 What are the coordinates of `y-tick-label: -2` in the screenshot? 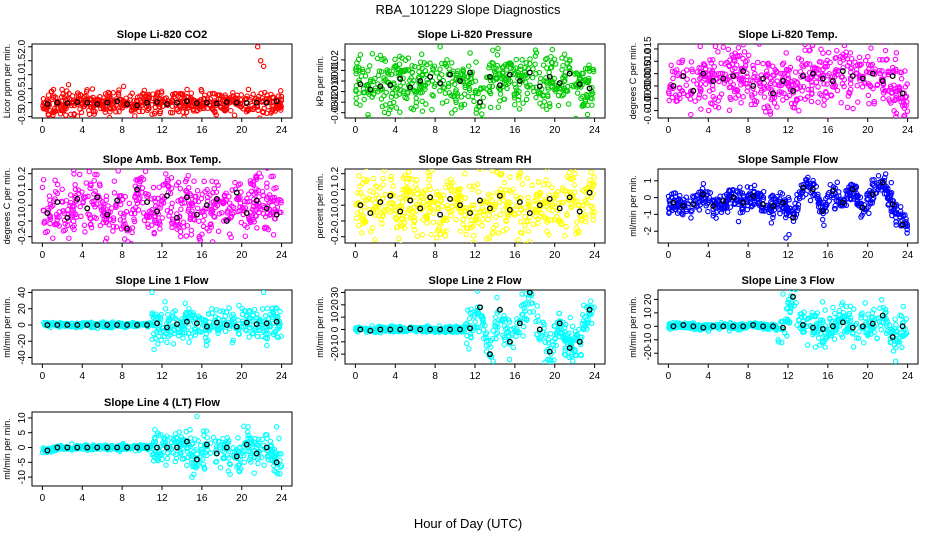 It's located at (648, 230).